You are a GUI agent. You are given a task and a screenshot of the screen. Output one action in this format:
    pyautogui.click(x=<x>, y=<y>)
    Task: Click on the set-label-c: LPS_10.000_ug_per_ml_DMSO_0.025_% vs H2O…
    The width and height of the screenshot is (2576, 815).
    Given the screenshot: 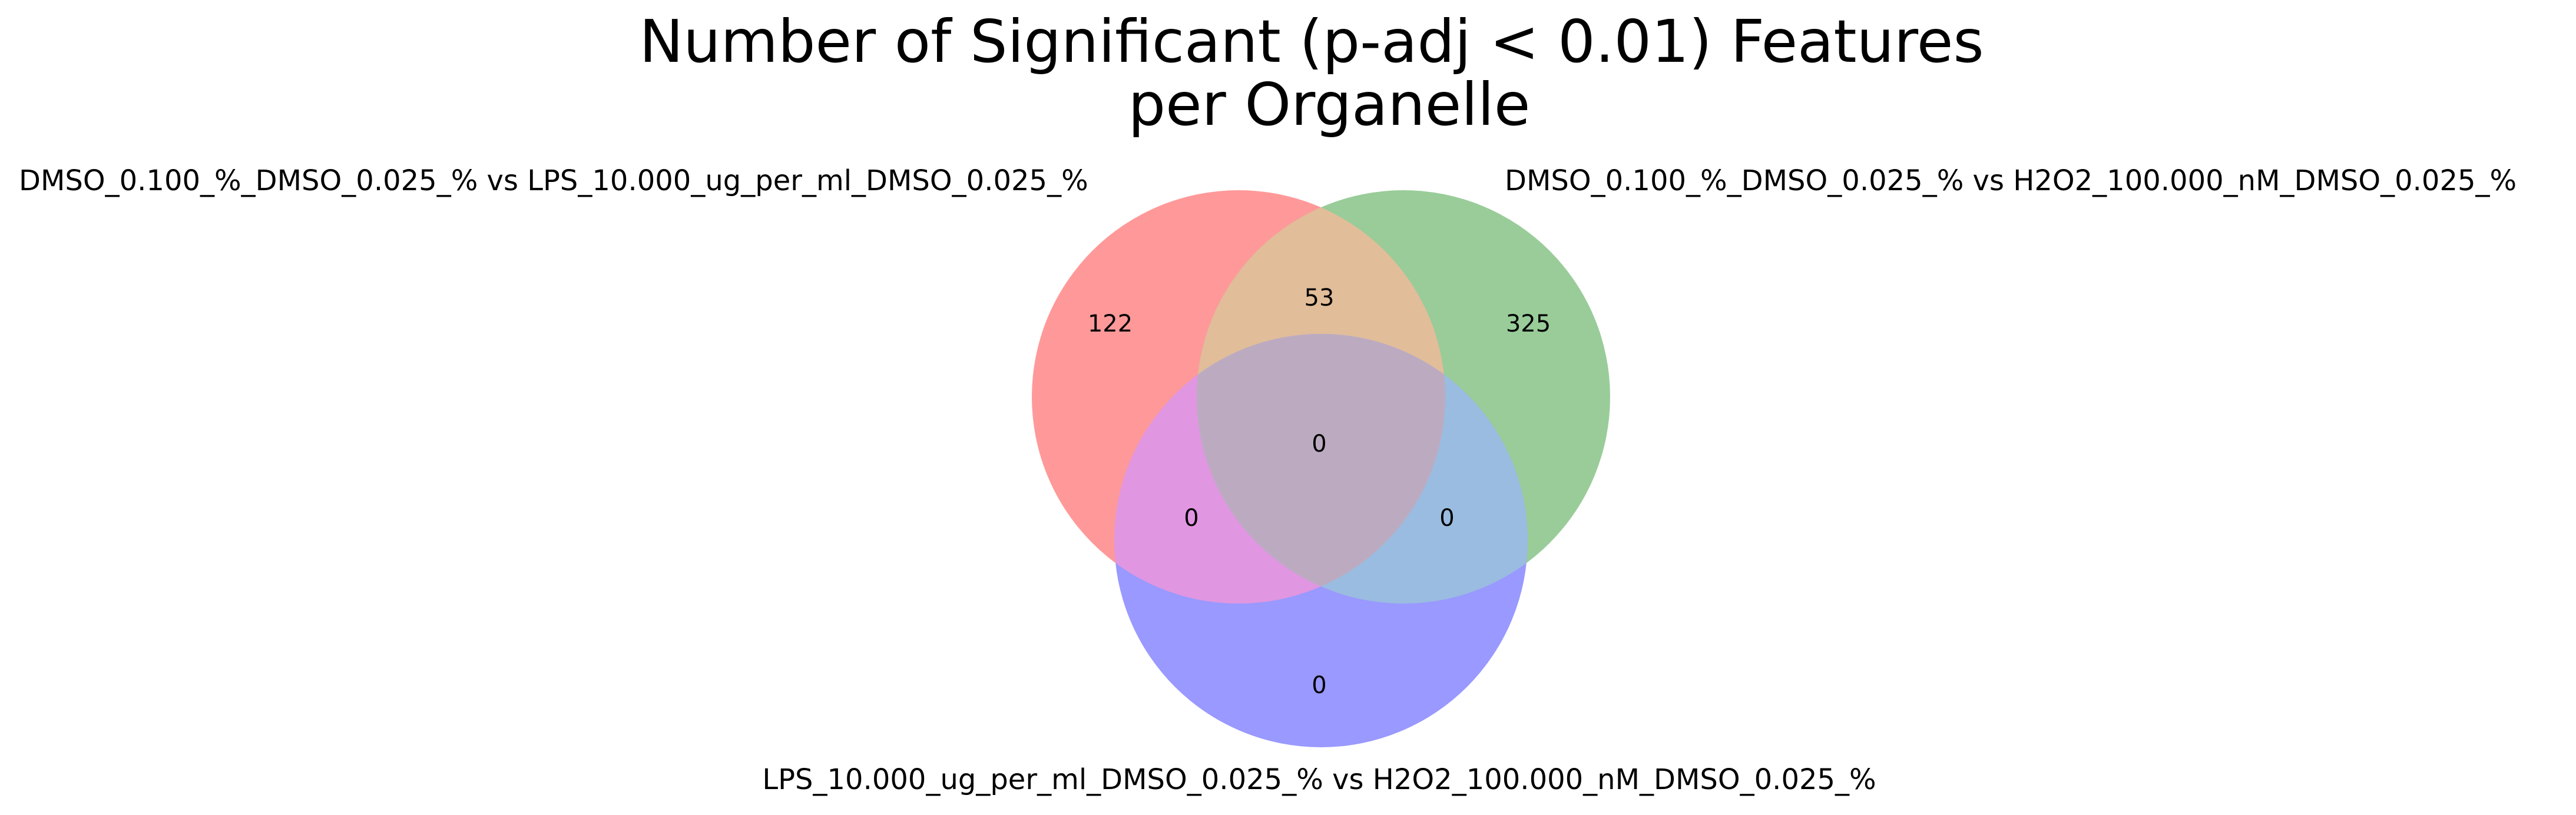 What is the action you would take?
    pyautogui.click(x=1319, y=779)
    